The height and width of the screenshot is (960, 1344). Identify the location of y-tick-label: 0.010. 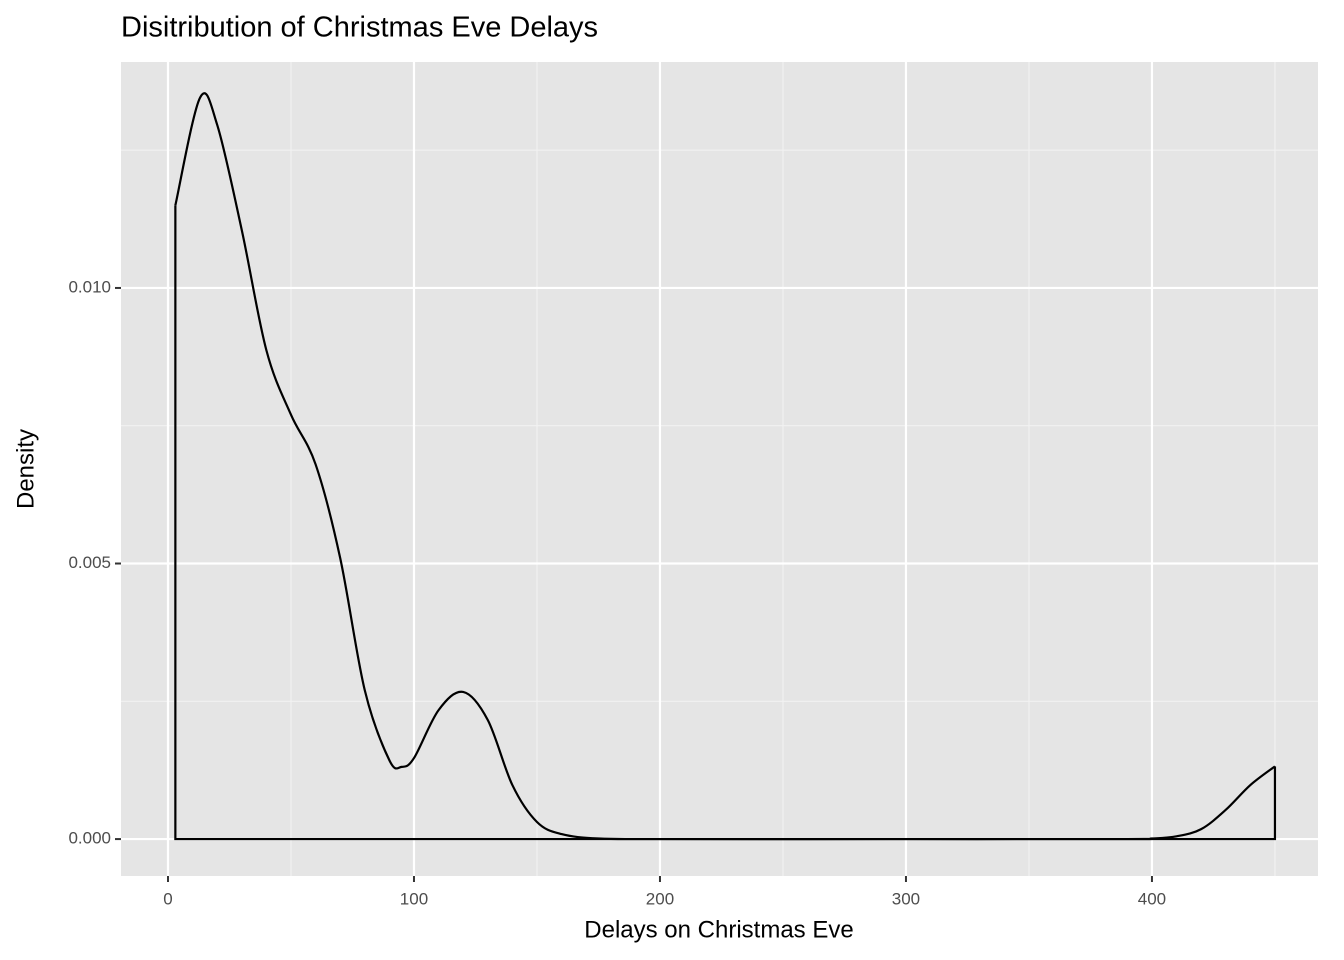
(89, 286).